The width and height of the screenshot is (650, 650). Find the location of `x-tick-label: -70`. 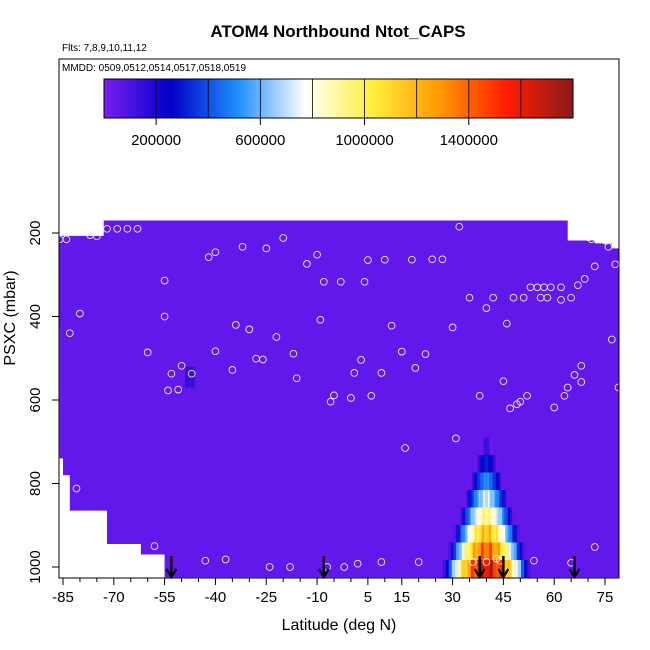

x-tick-label: -70 is located at coordinates (114, 597).